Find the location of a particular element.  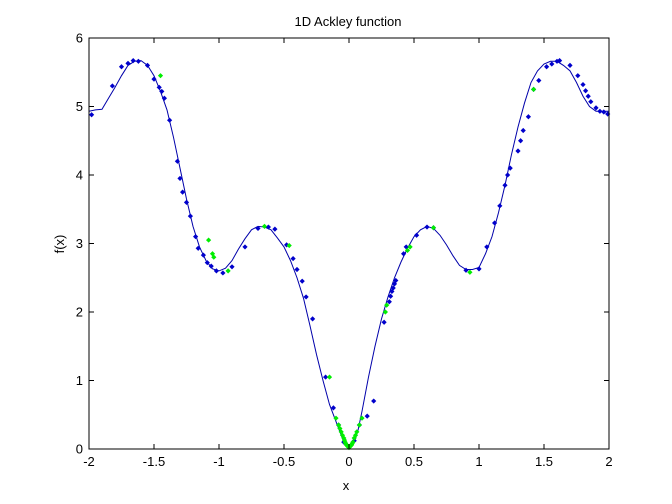

y-tick-label: 0 is located at coordinates (79, 449).